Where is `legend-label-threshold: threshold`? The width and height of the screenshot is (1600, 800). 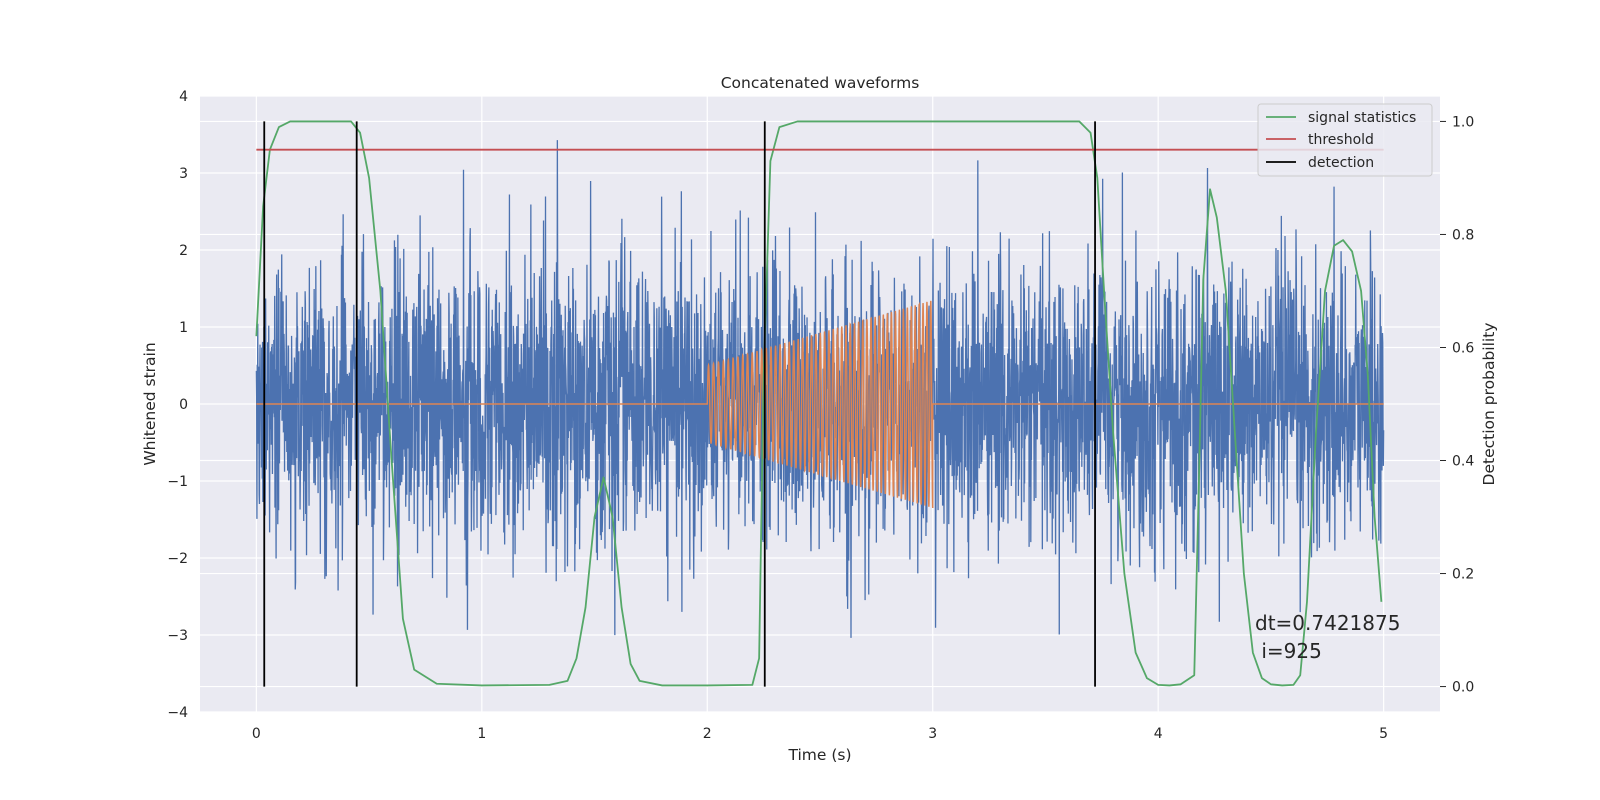
legend-label-threshold: threshold is located at coordinates (1341, 140).